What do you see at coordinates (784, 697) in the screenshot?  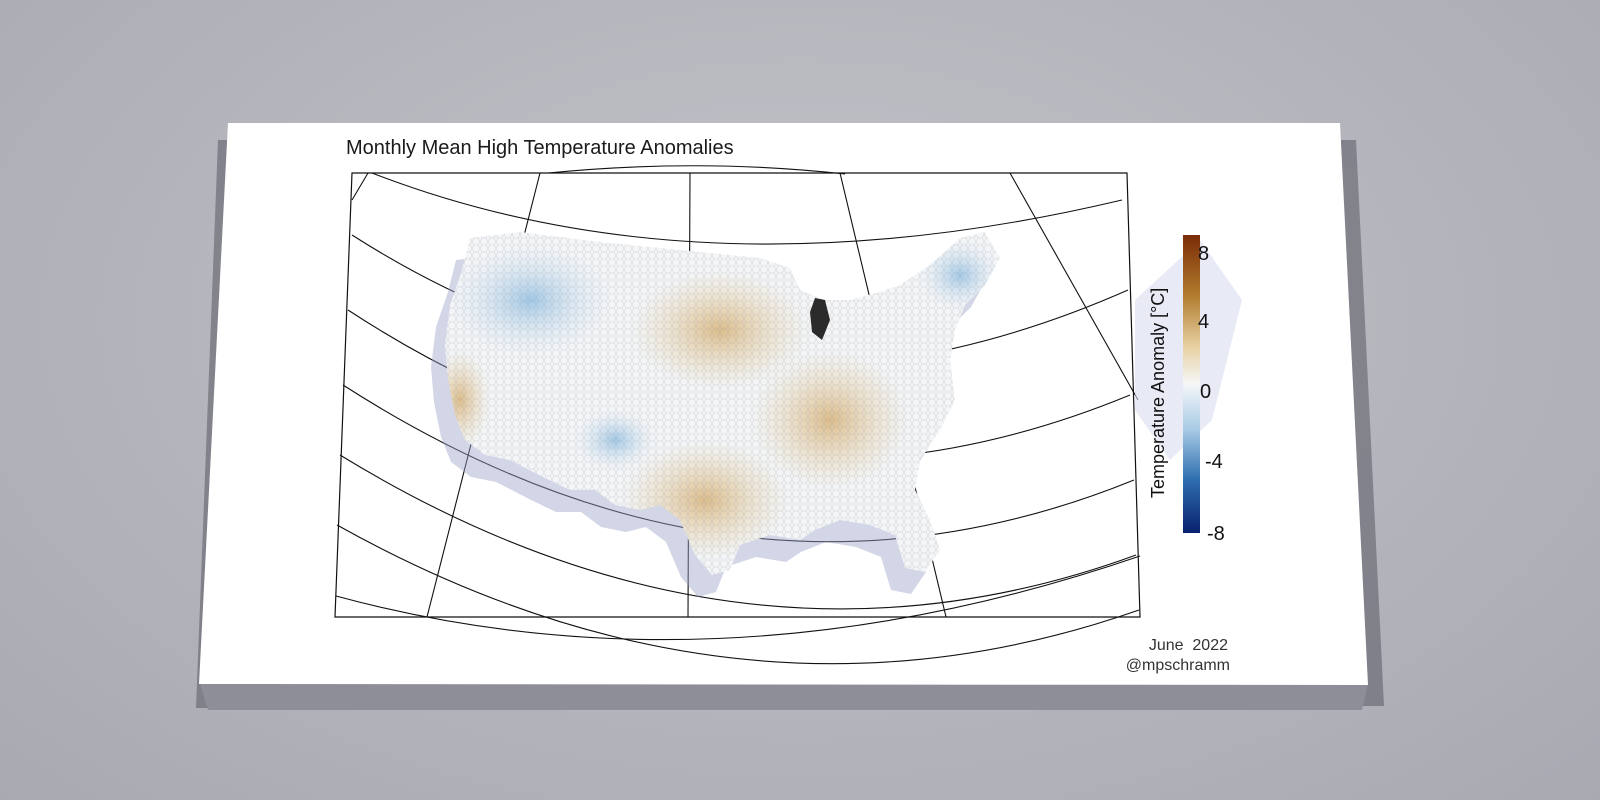 I see `board-edge` at bounding box center [784, 697].